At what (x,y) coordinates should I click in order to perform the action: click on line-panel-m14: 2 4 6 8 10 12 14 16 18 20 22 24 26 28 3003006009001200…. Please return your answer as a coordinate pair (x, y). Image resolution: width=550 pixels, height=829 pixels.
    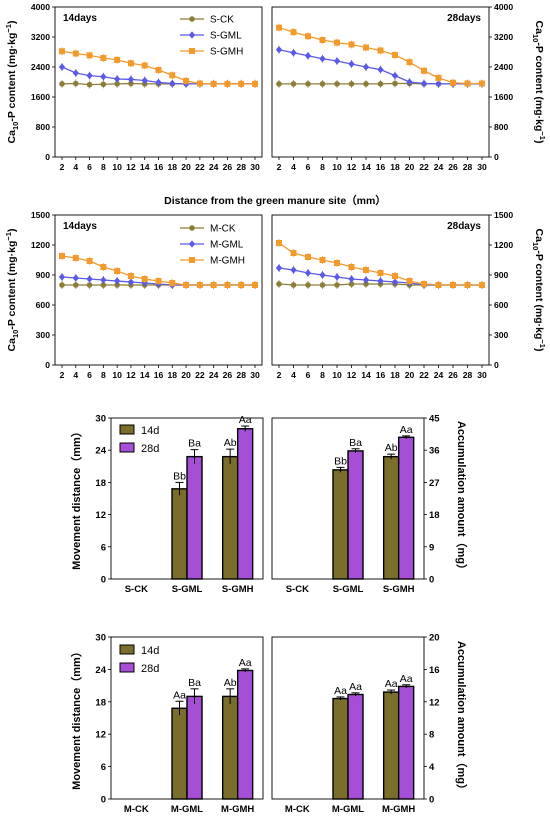
    Looking at the image, I should click on (147, 295).